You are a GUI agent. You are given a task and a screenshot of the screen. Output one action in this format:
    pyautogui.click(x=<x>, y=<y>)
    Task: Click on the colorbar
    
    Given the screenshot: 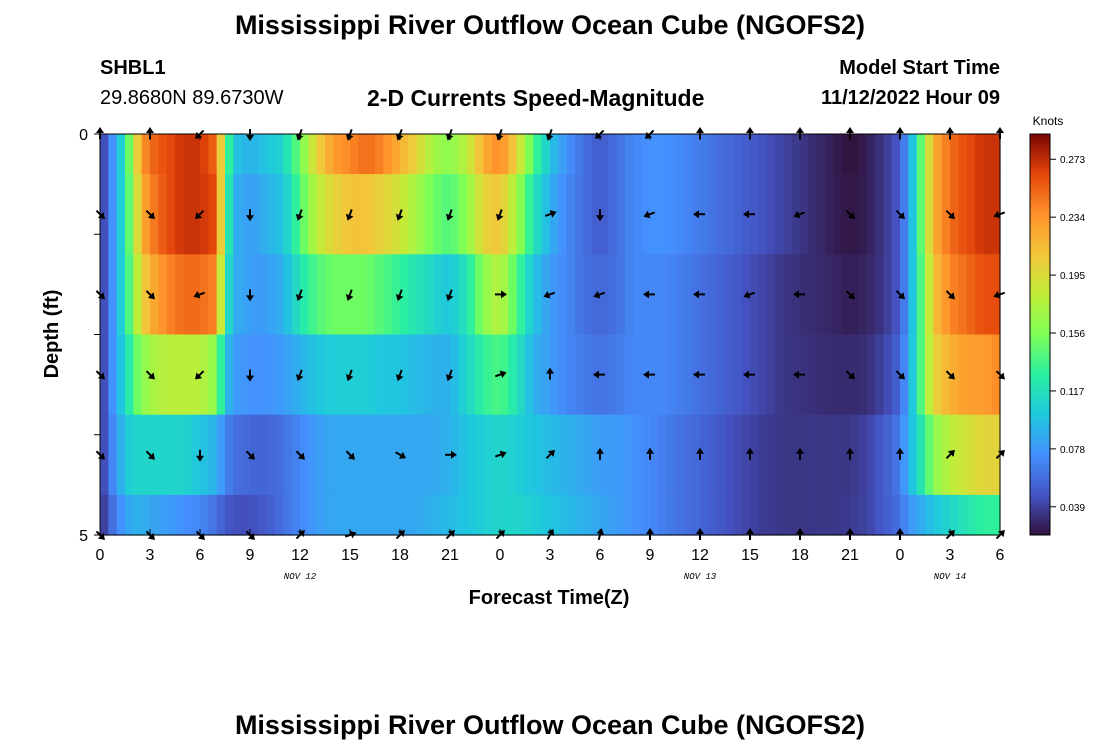 What is the action you would take?
    pyautogui.click(x=1040, y=334)
    